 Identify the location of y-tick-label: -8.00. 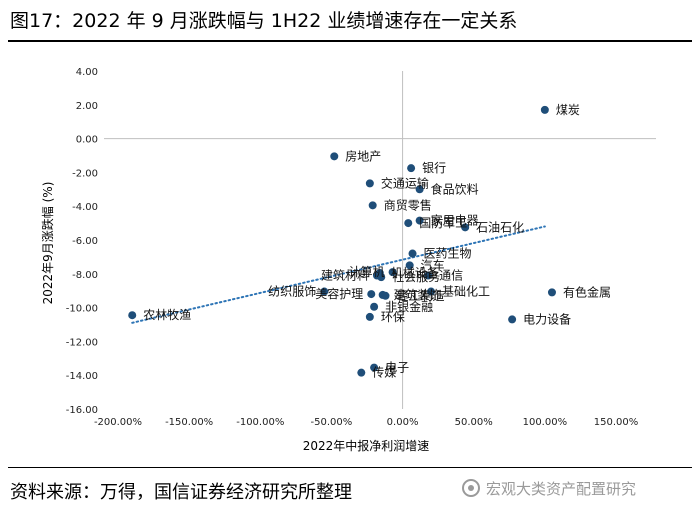
(85, 275).